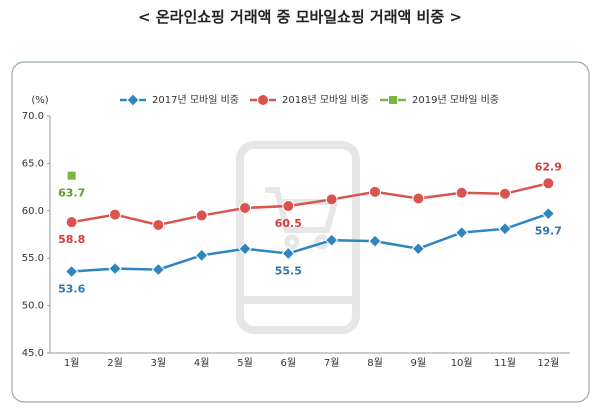  I want to click on y-tick-label: 65.0, so click(33, 163).